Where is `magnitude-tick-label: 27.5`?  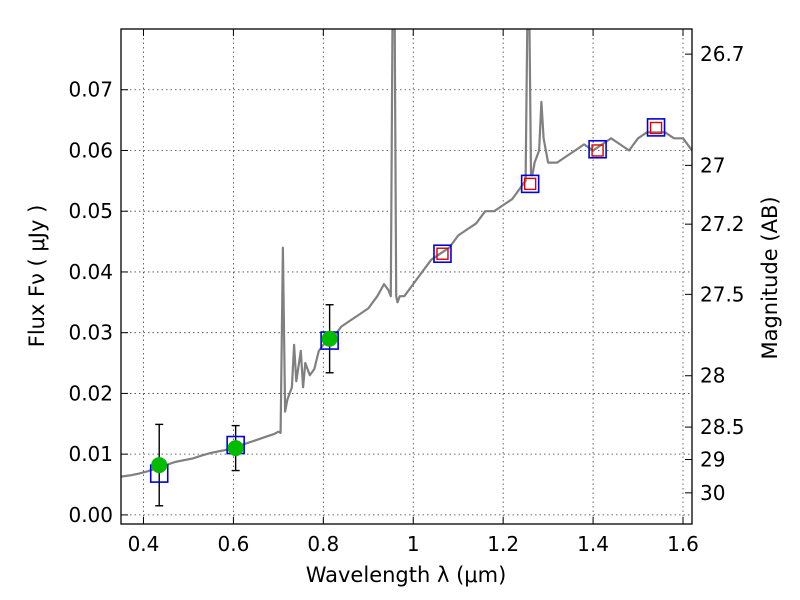 magnitude-tick-label: 27.5 is located at coordinates (722, 294).